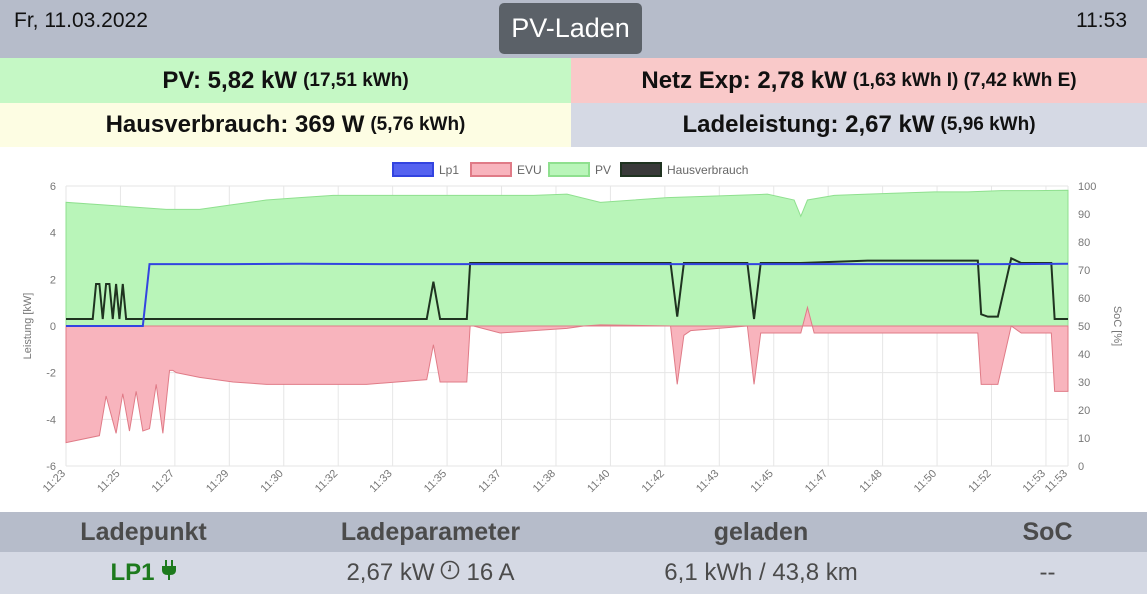 This screenshot has height=596, width=1147. I want to click on x-tick-label: 11:27, so click(163, 481).